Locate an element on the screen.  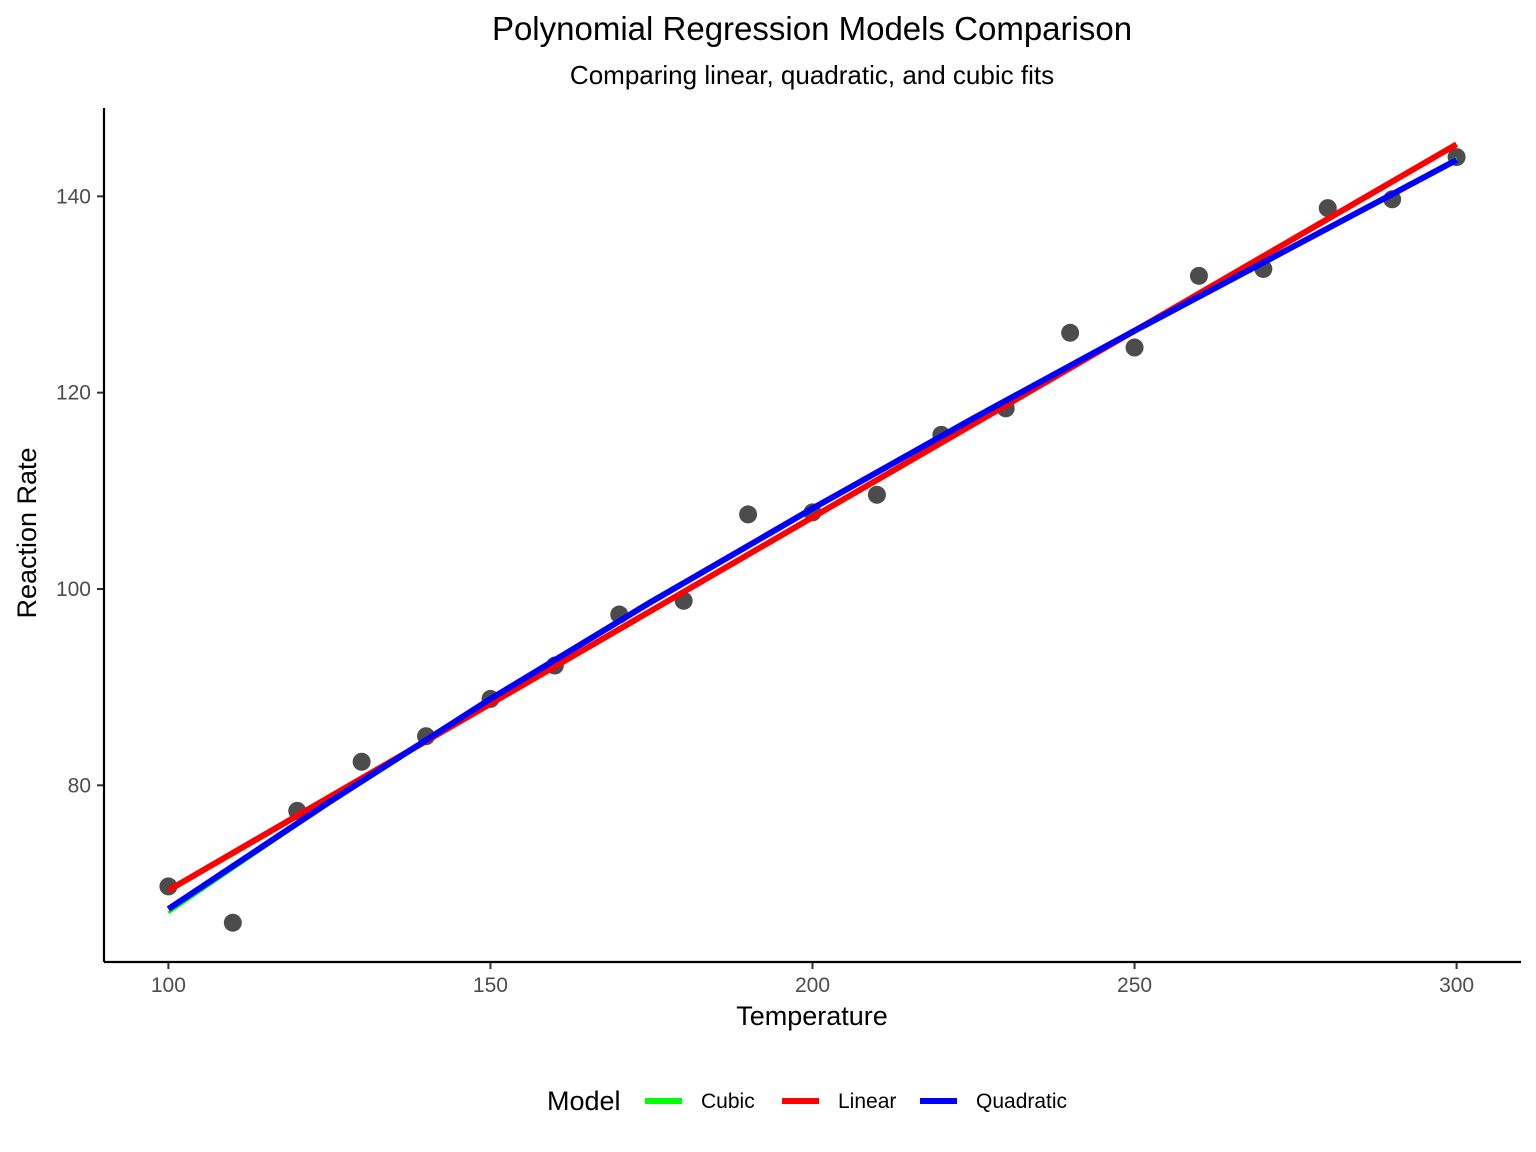
x-tick-label: 200 is located at coordinates (812, 985).